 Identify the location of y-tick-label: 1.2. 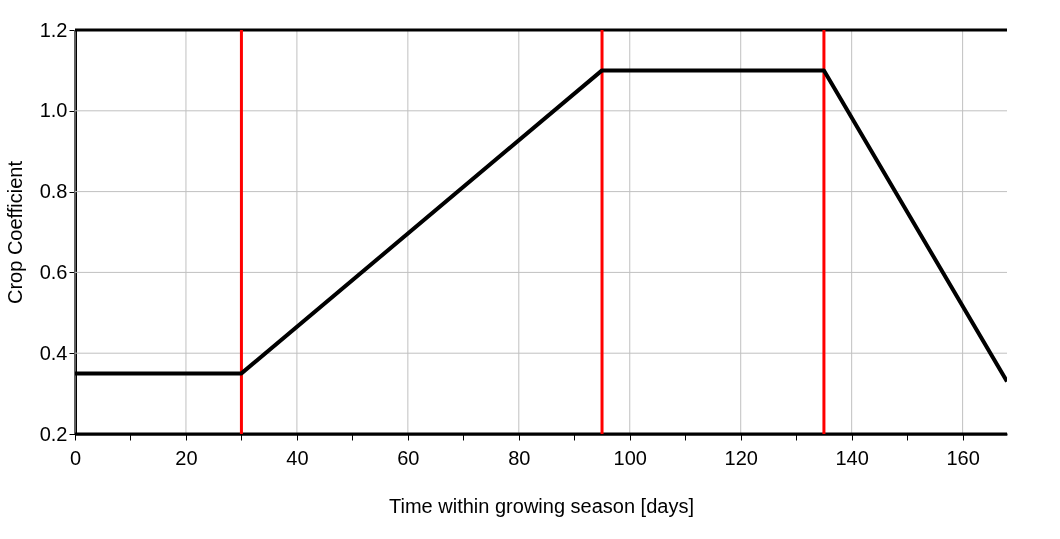
(53, 29).